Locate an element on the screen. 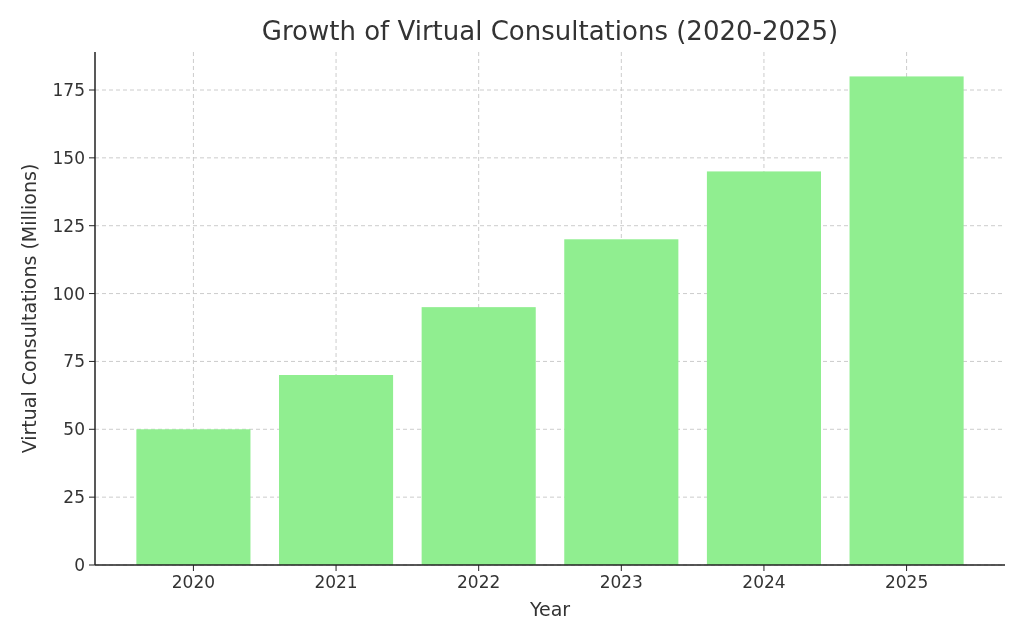  y-tick-label: 150 is located at coordinates (68, 157).